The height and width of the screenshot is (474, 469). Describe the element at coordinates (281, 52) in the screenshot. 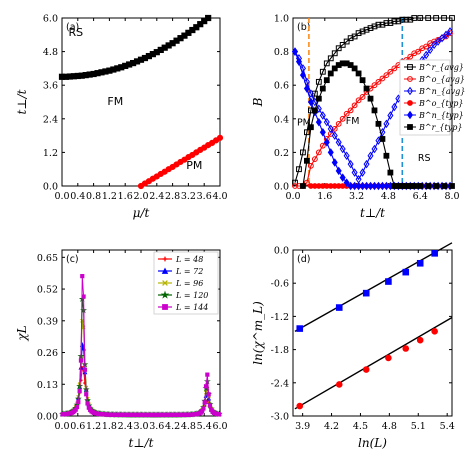

I see `y-tick-label: 0.8` at that location.